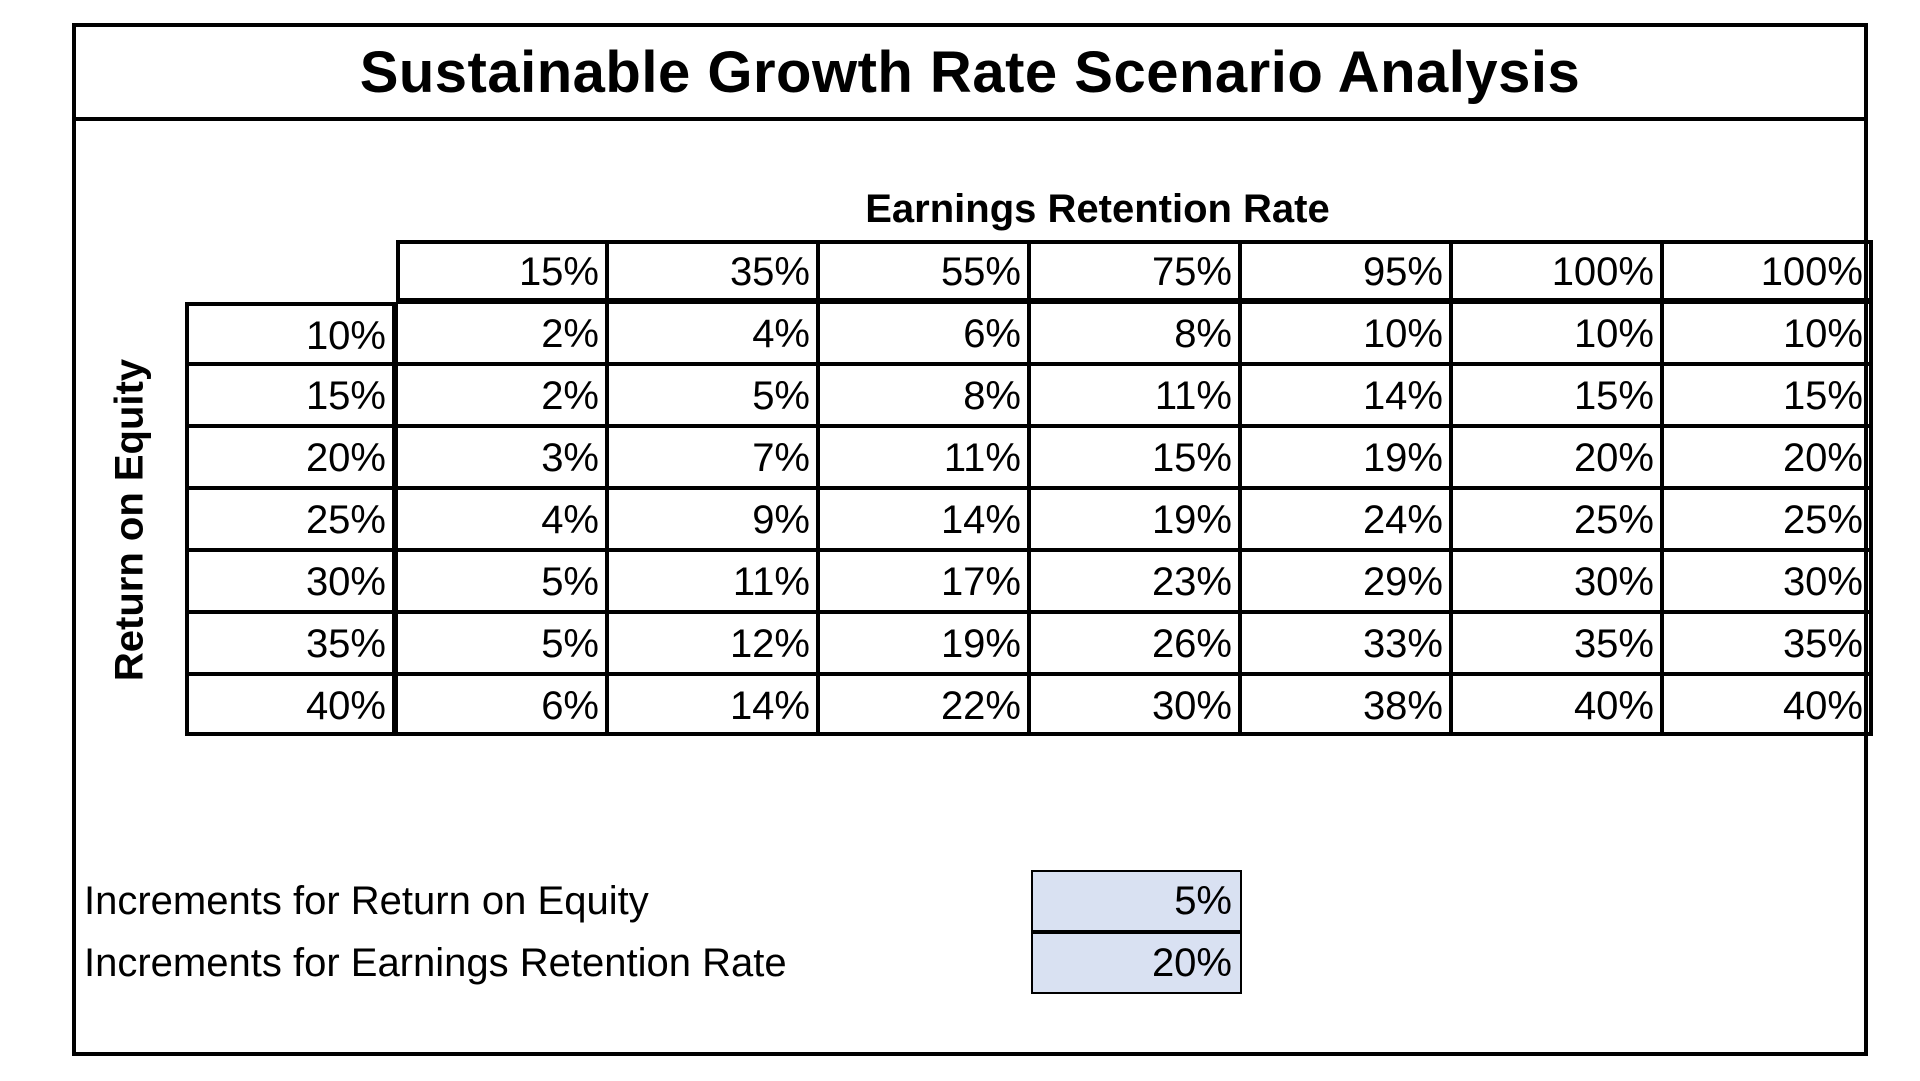  I want to click on retention-rate-header: 75%, so click(1134, 271).